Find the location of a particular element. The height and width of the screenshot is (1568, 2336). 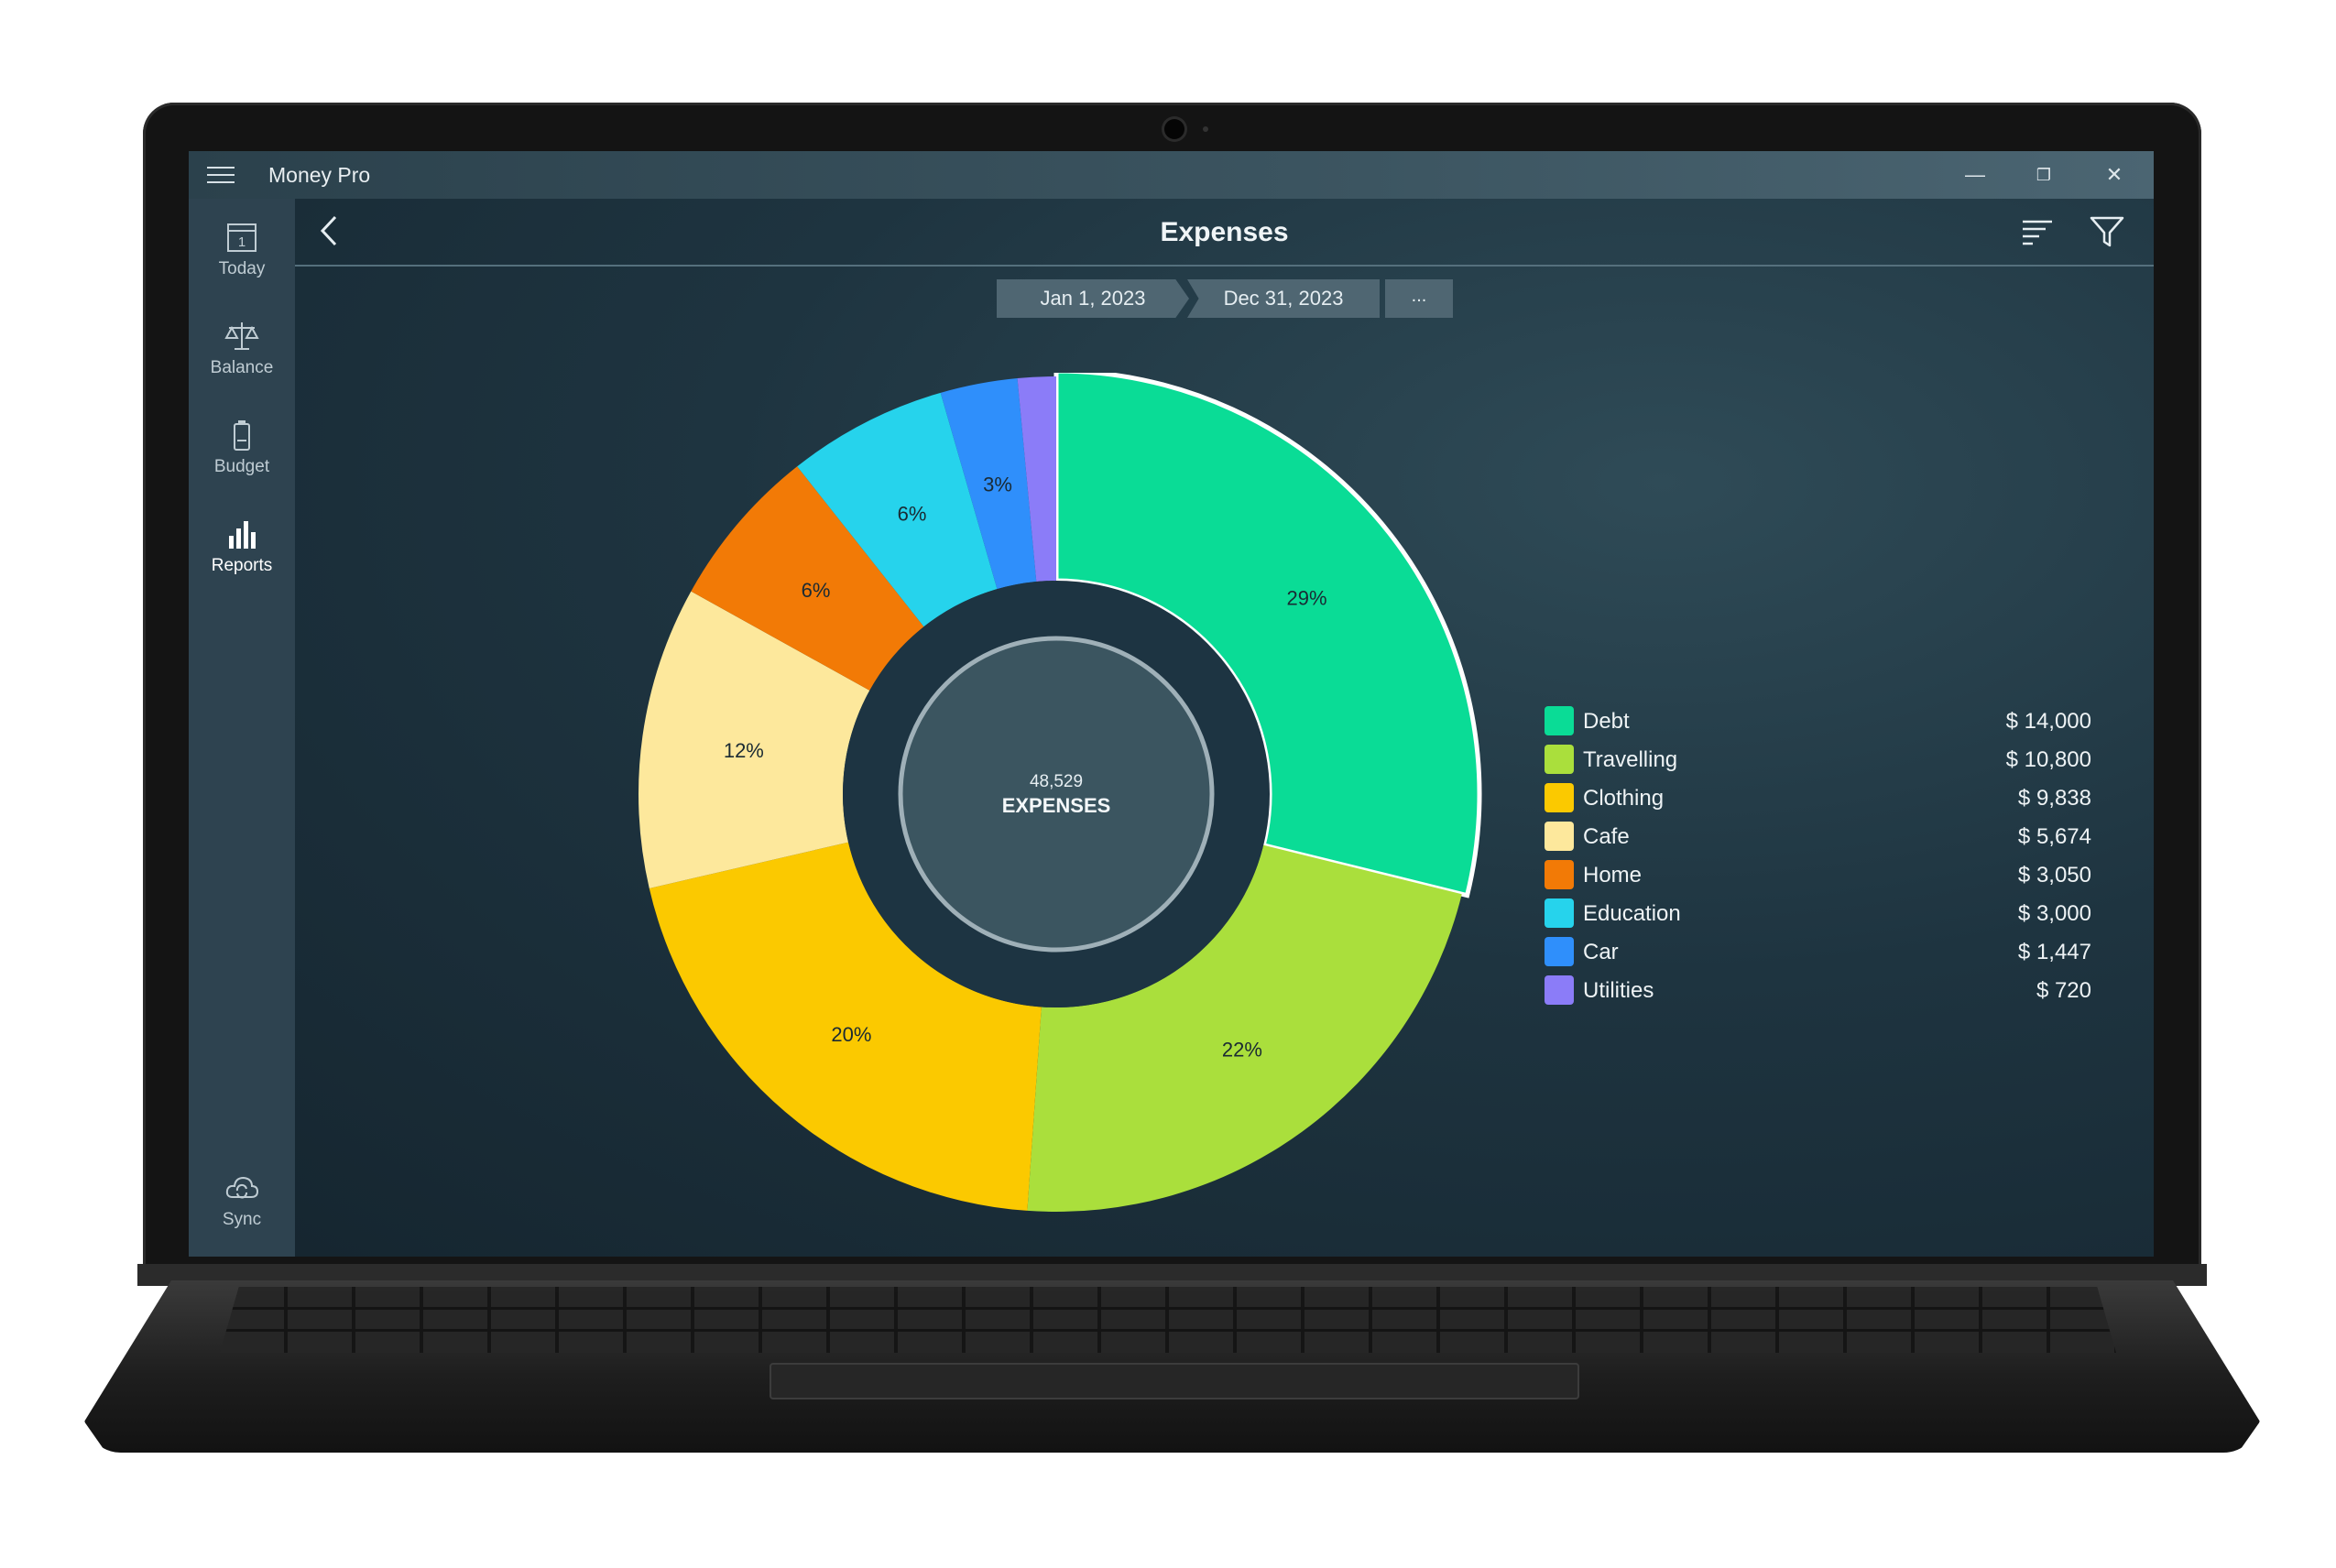

slice-label-debt: 29% is located at coordinates (1307, 598).